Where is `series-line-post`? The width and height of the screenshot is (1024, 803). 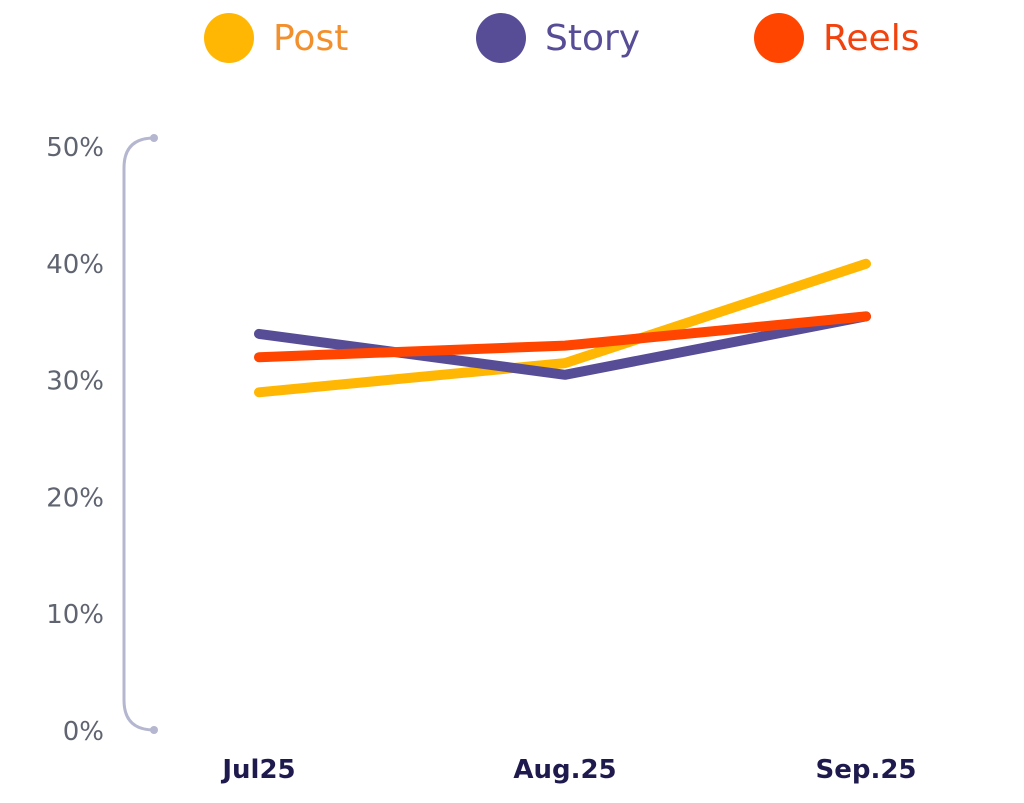 series-line-post is located at coordinates (562, 328).